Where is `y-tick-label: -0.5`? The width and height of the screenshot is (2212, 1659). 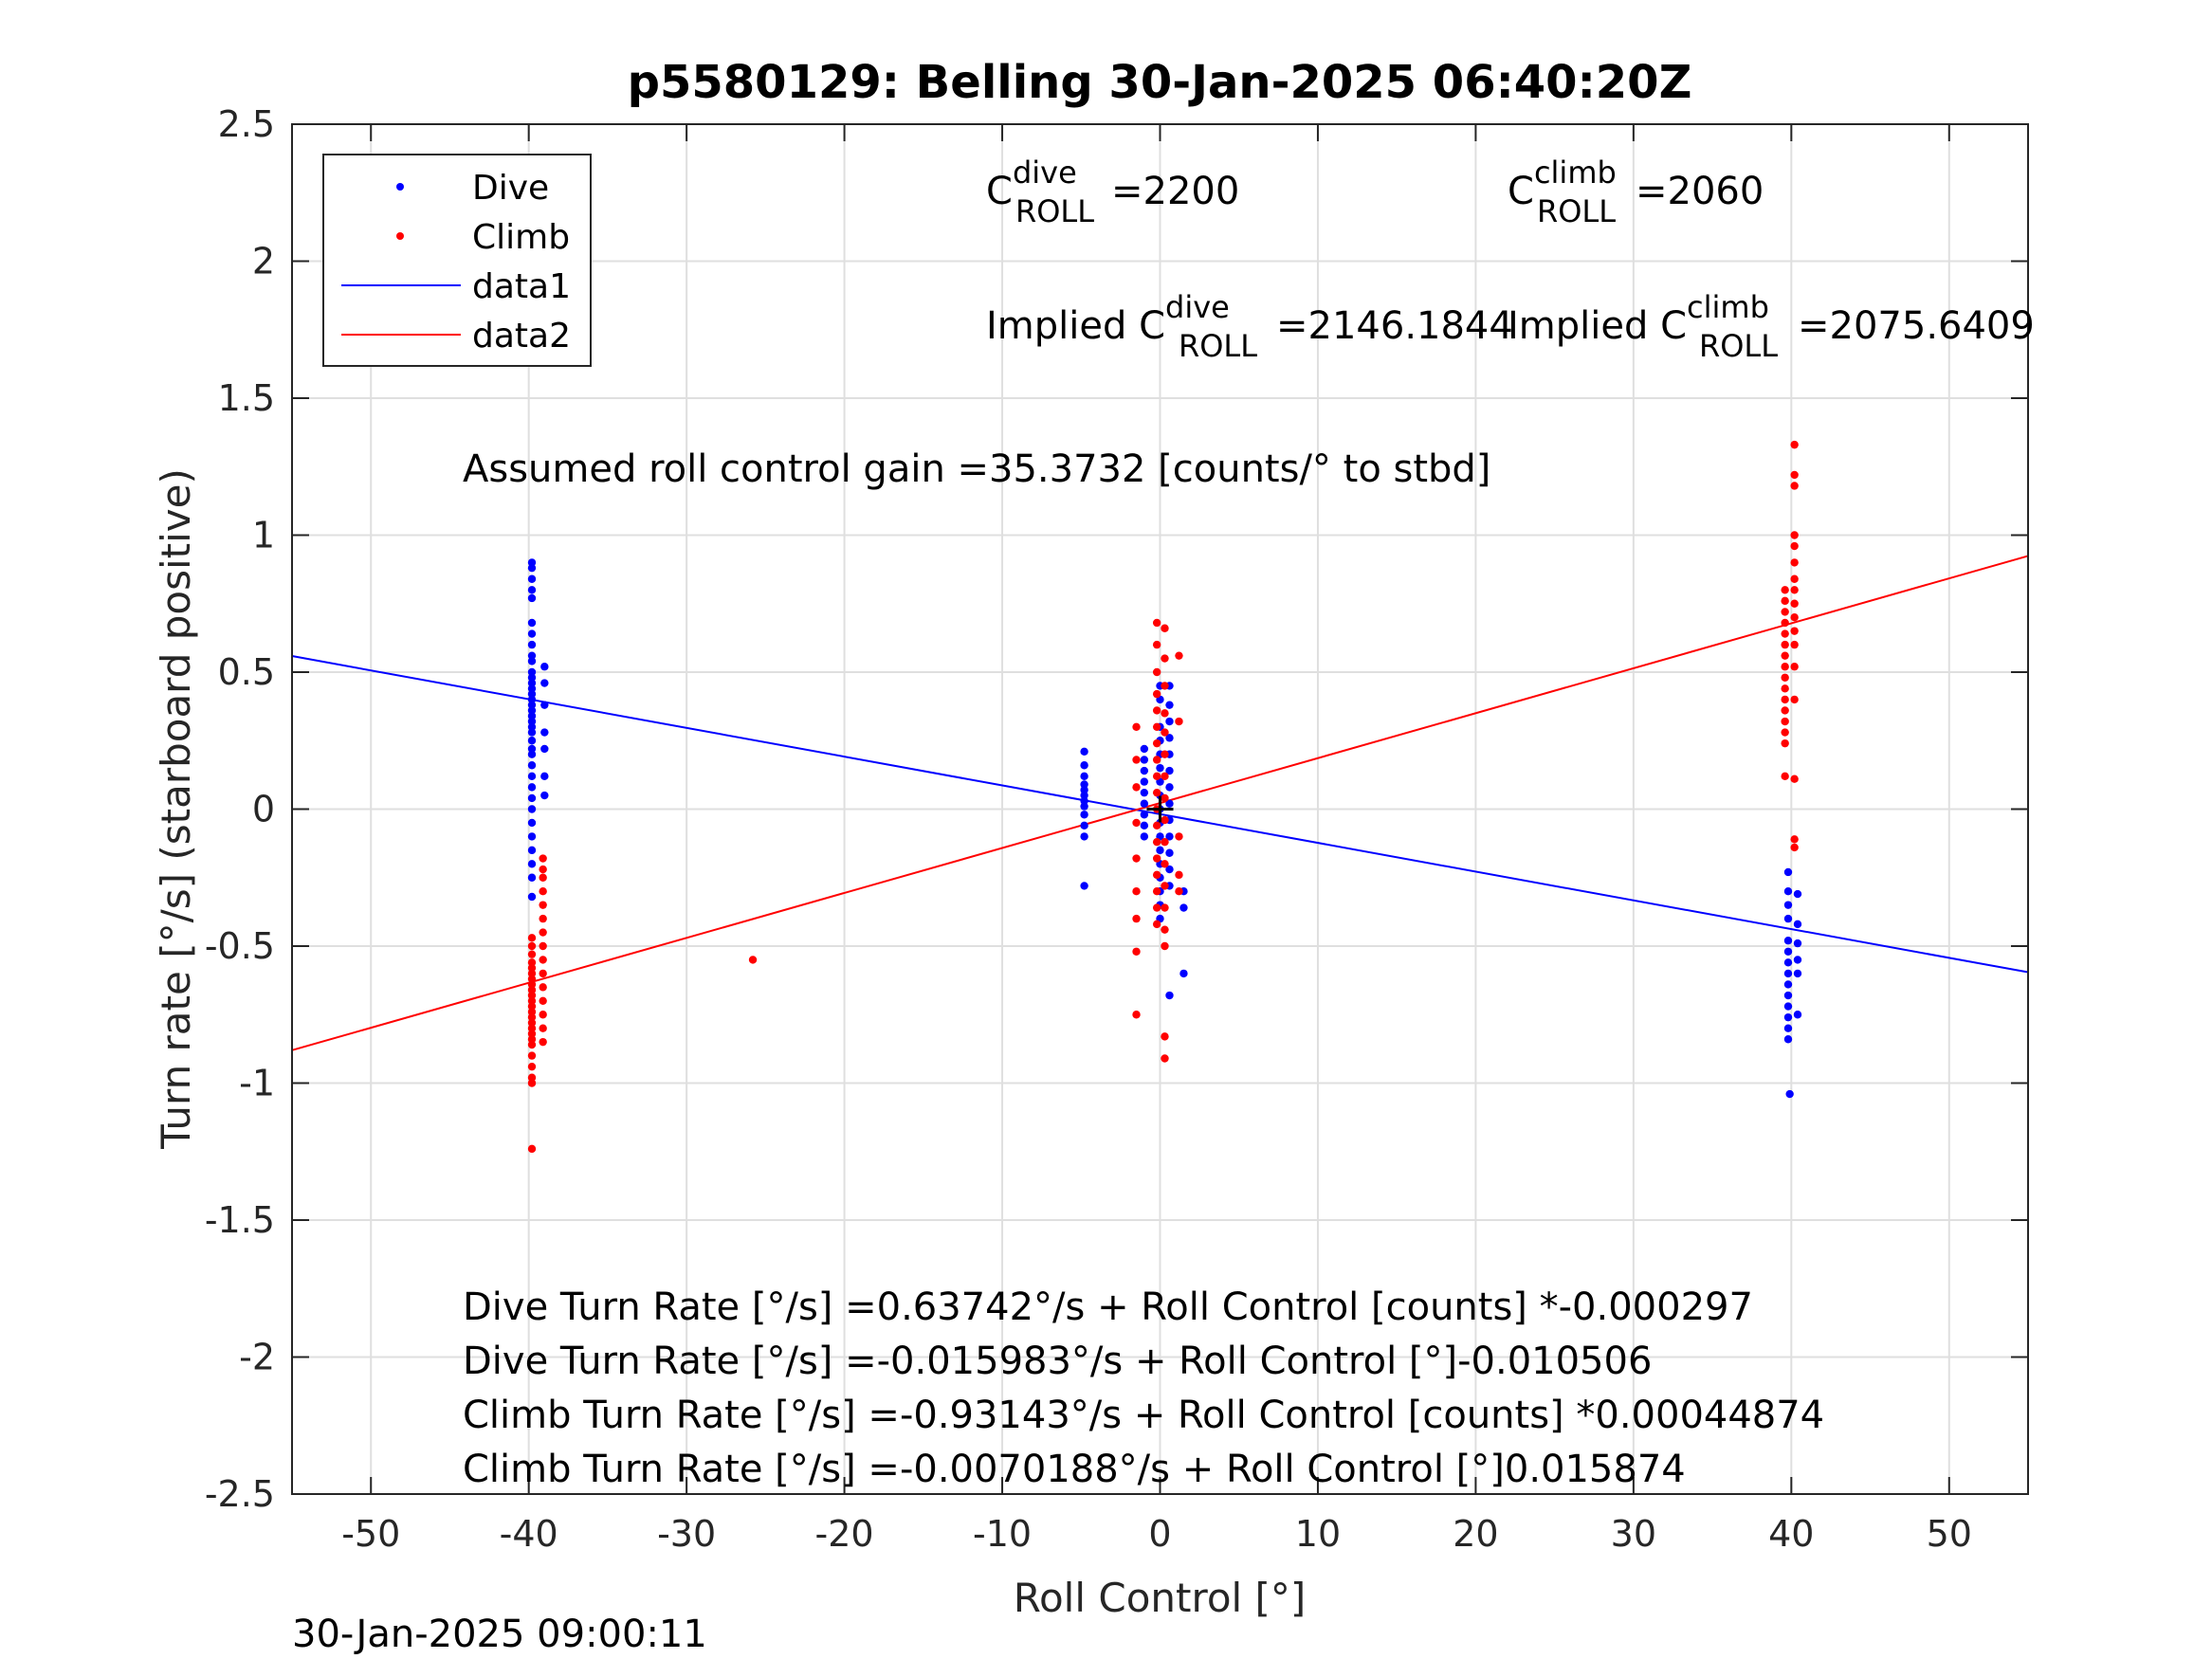 y-tick-label: -0.5 is located at coordinates (240, 946).